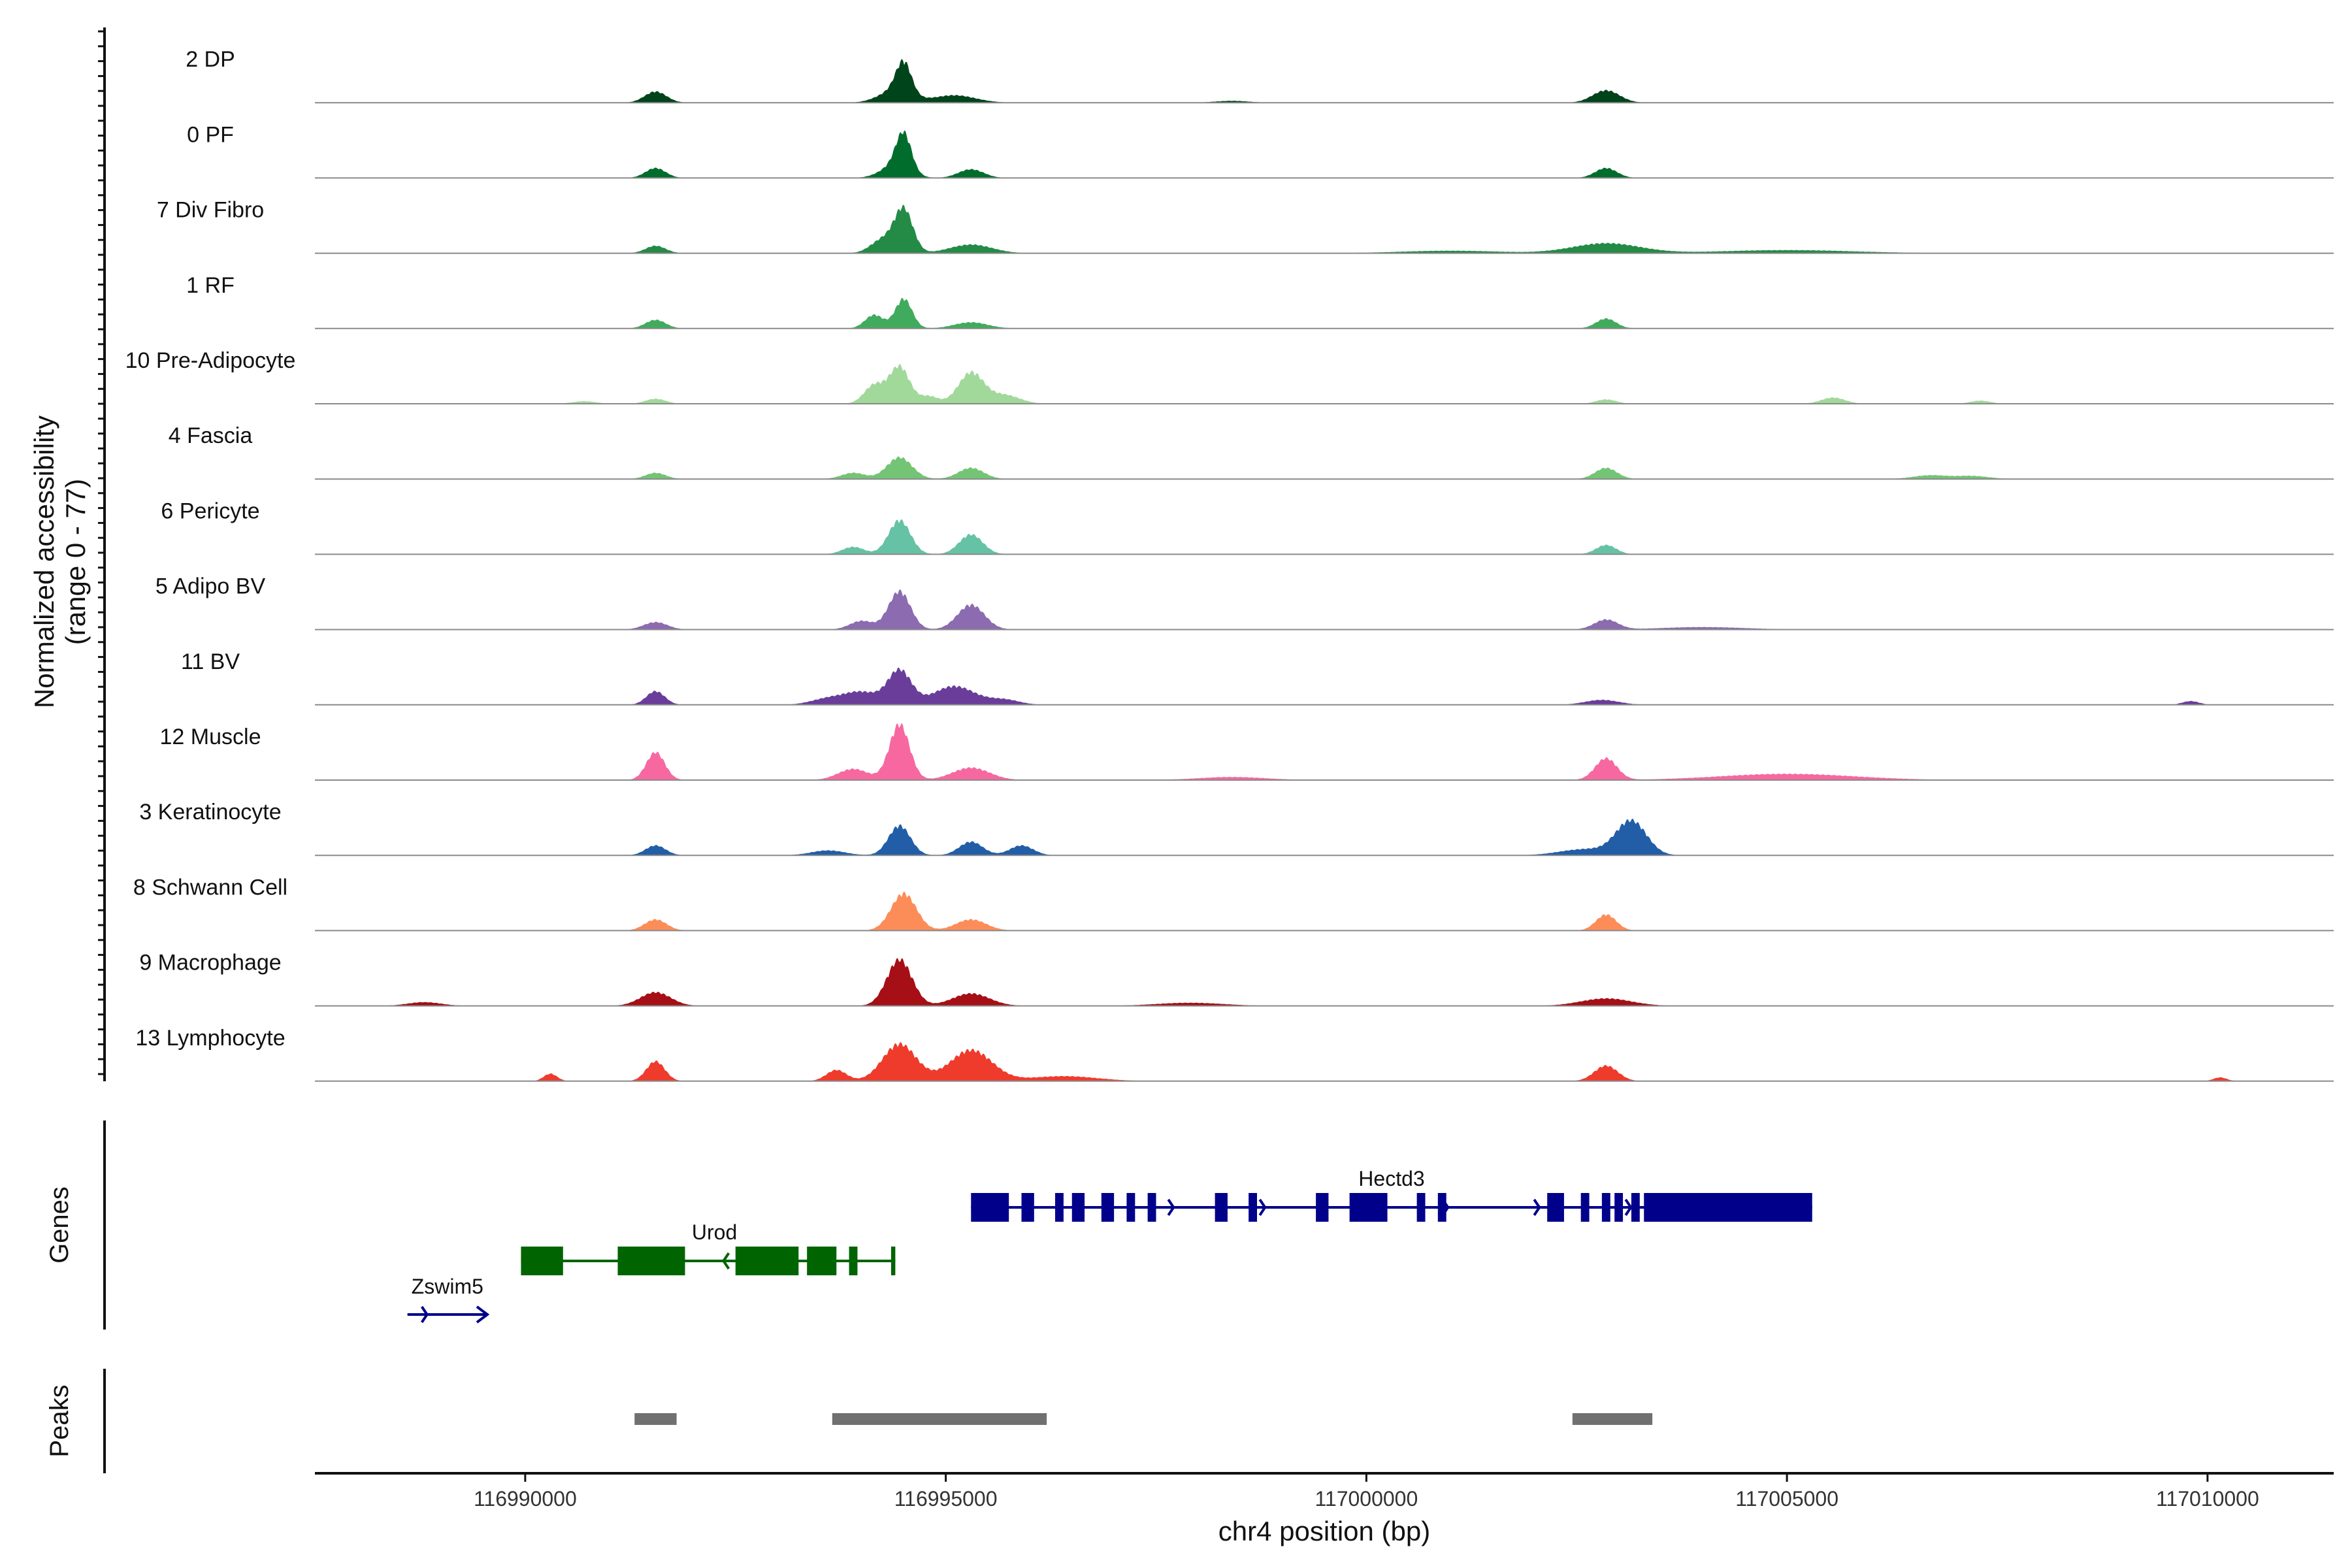 The width and height of the screenshot is (2352, 1568). I want to click on y-axis-title-line2: (range 0 - 77), so click(75, 562).